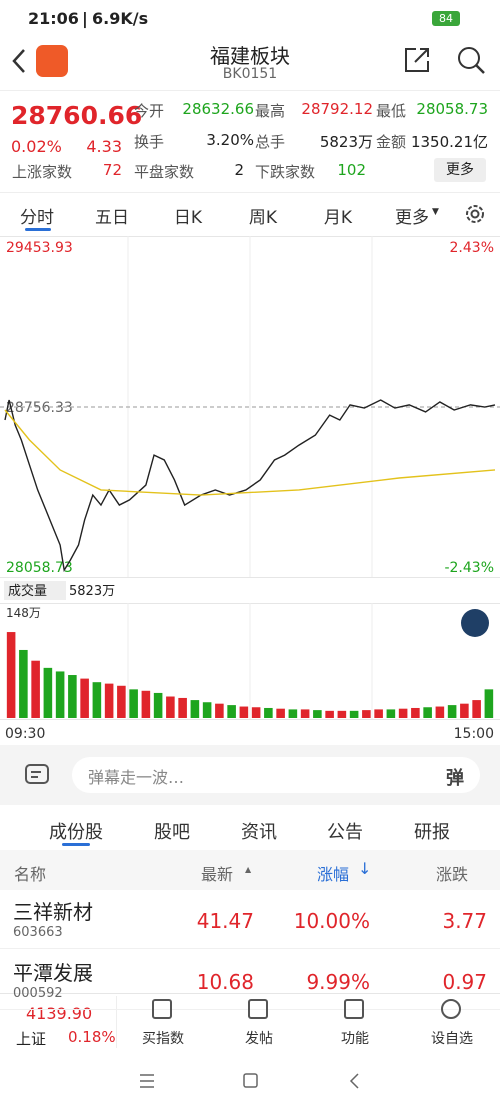 This screenshot has height=1111, width=500. I want to click on table-header-bg, so click(250, 870).